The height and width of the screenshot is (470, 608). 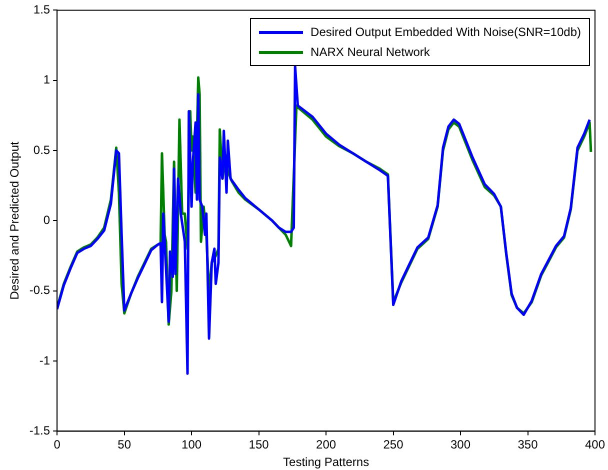 I want to click on x-tick-label: 100, so click(x=192, y=445).